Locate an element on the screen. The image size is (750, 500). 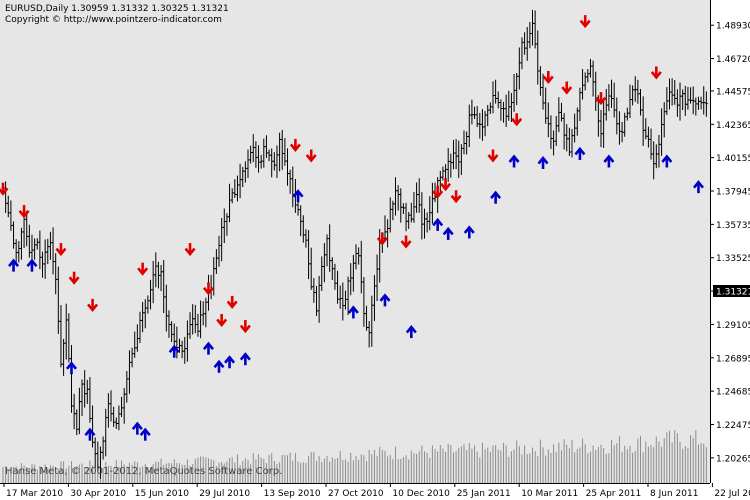
time-tick-label: 10 Mar 2011 is located at coordinates (549, 494).